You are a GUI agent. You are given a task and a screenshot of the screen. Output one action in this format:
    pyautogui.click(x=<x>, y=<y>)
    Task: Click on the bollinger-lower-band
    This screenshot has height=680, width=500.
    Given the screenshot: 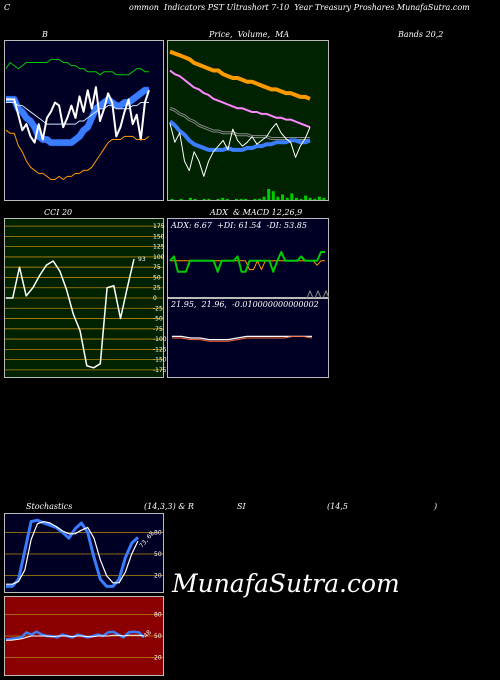 What is the action you would take?
    pyautogui.click(x=77, y=154)
    